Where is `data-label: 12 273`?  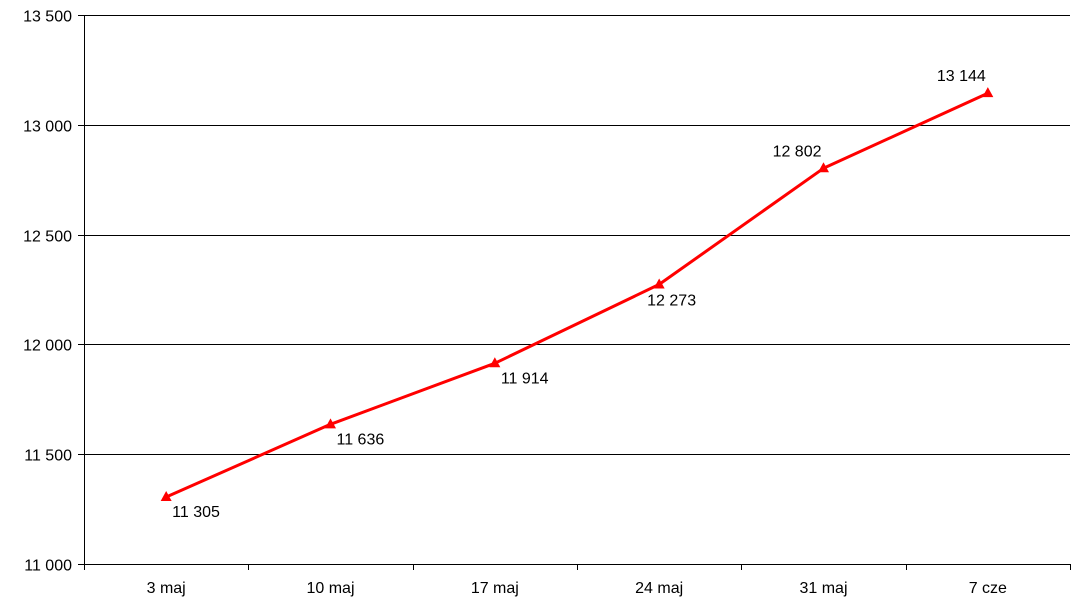
data-label: 12 273 is located at coordinates (671, 300).